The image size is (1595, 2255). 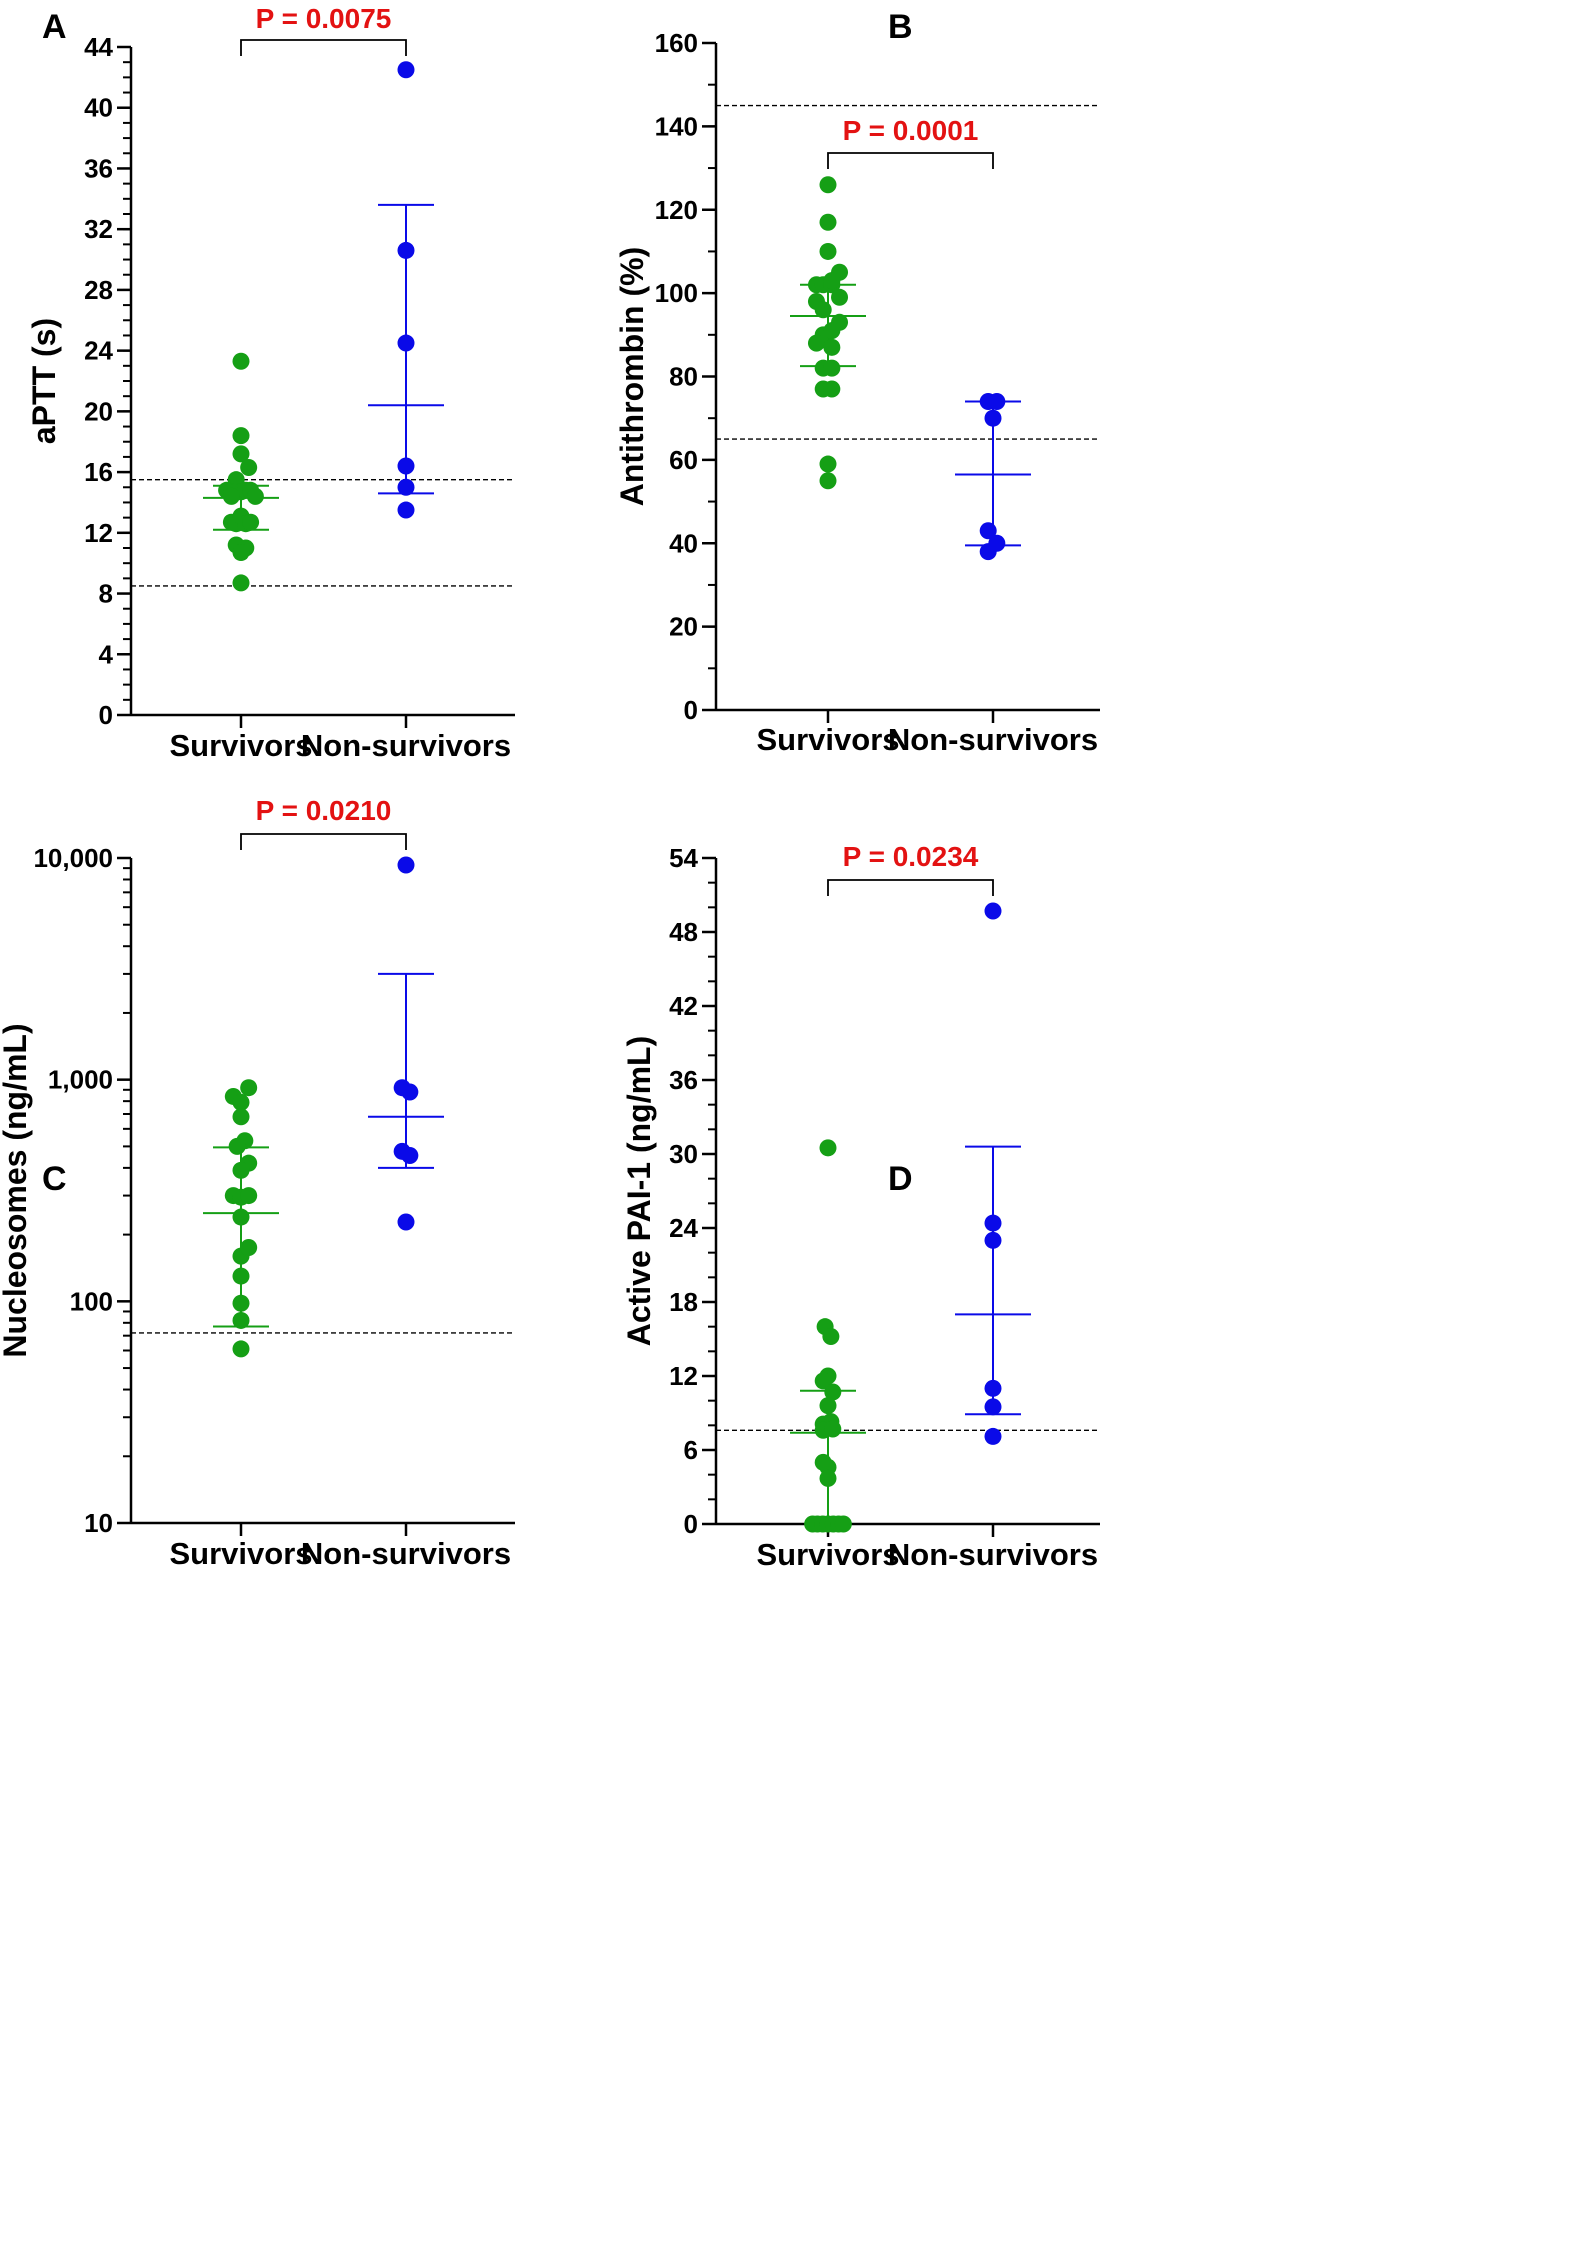 I want to click on y-tick-label: 6, so click(x=691, y=1450).